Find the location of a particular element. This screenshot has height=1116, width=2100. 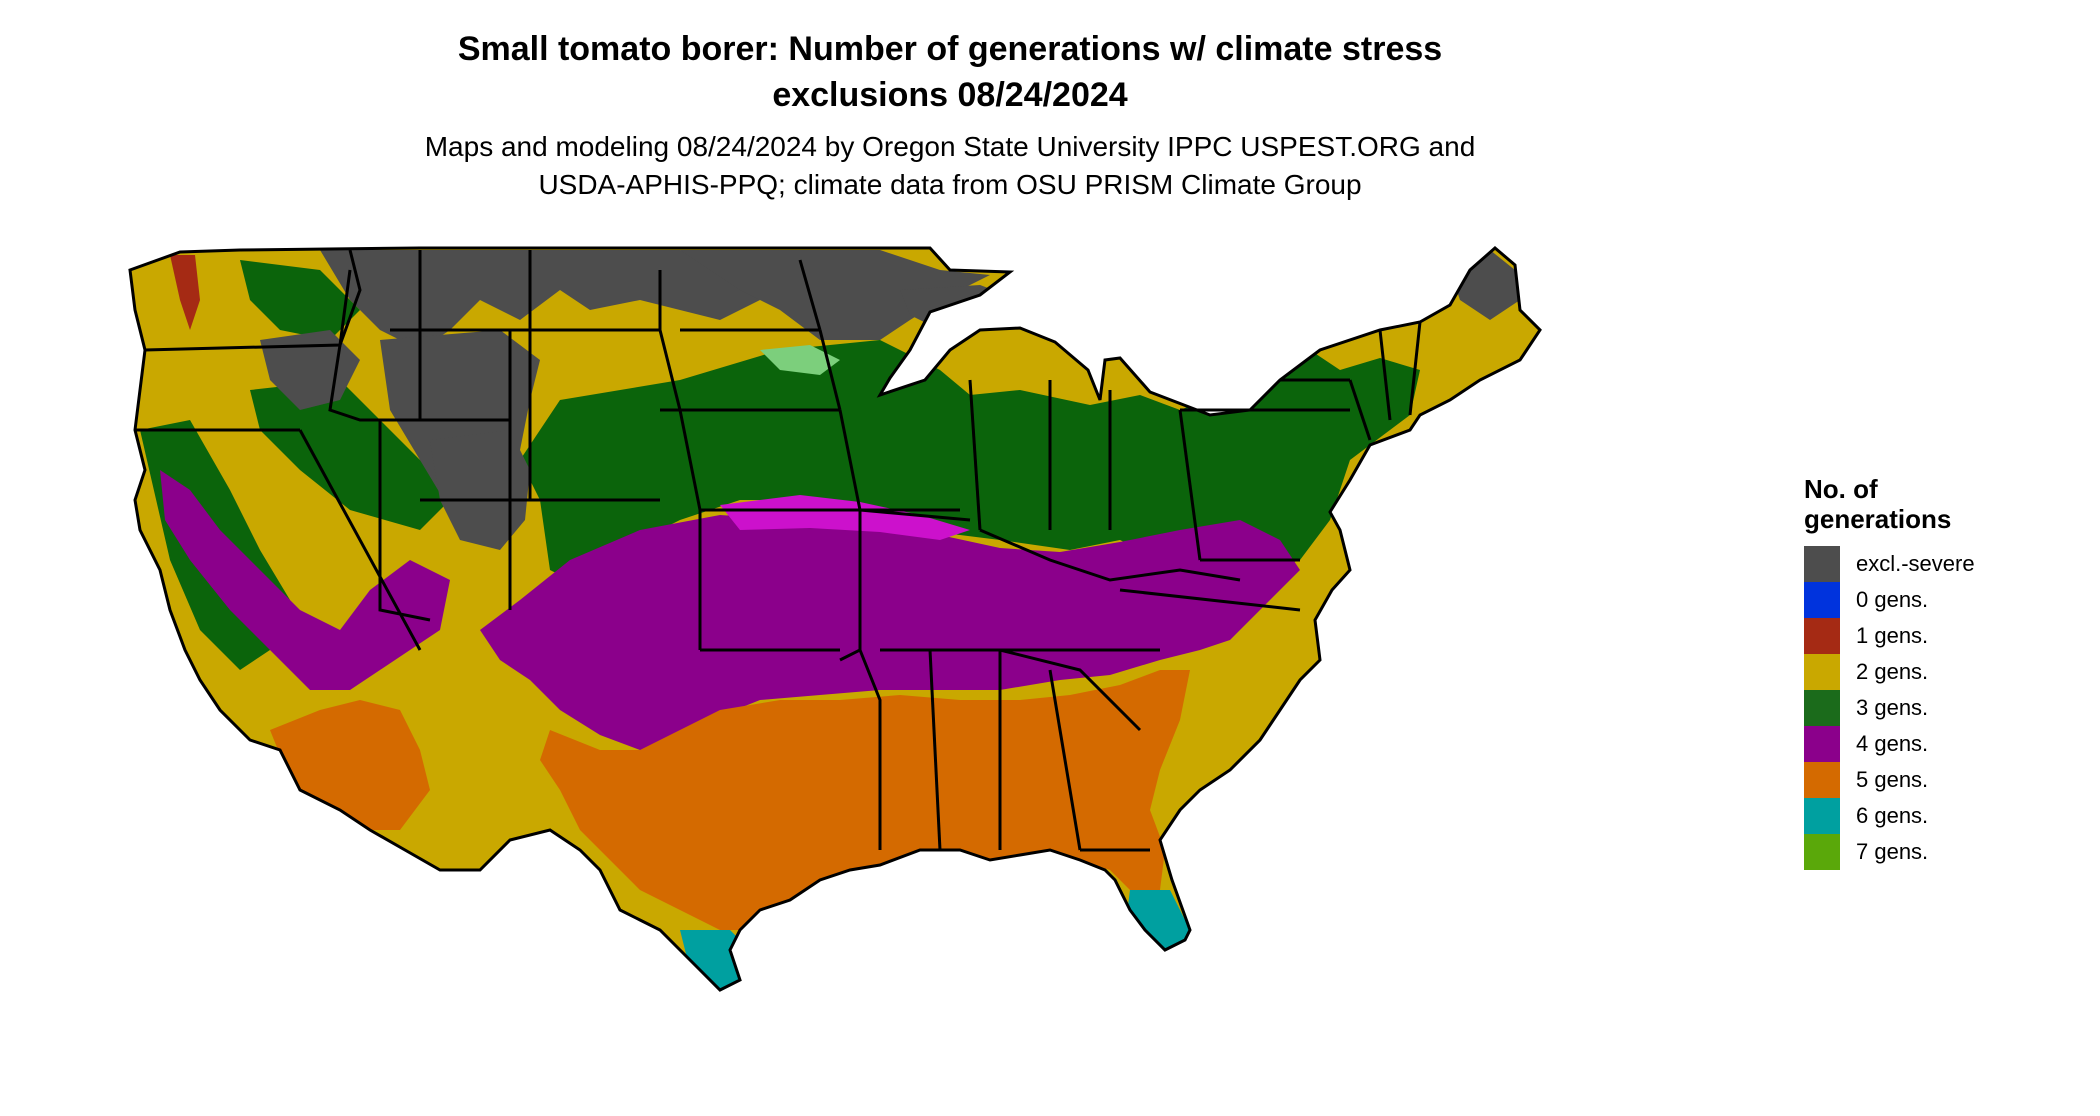

legend-item: excl.-severe is located at coordinates (1889, 564).